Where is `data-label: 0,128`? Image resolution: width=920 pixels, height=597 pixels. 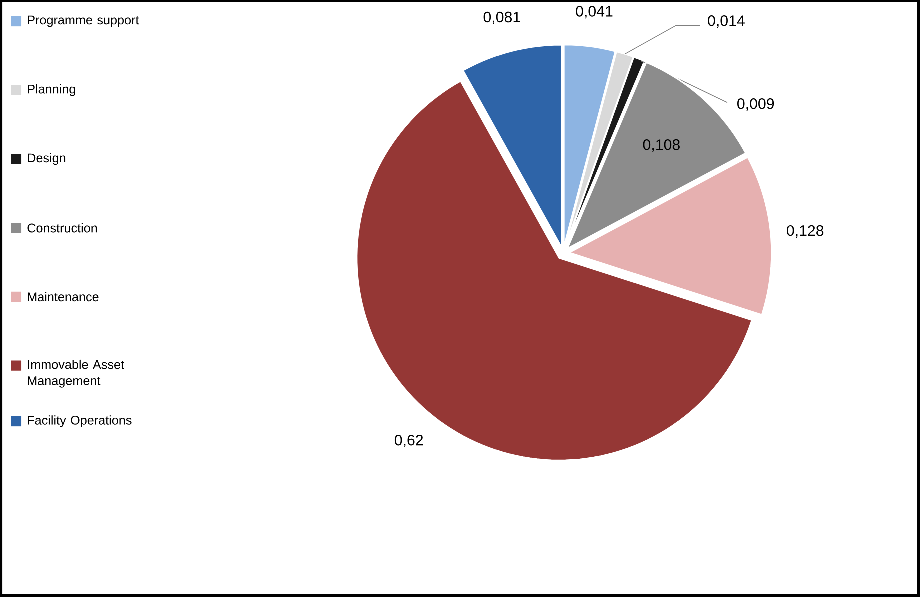
data-label: 0,128 is located at coordinates (805, 231).